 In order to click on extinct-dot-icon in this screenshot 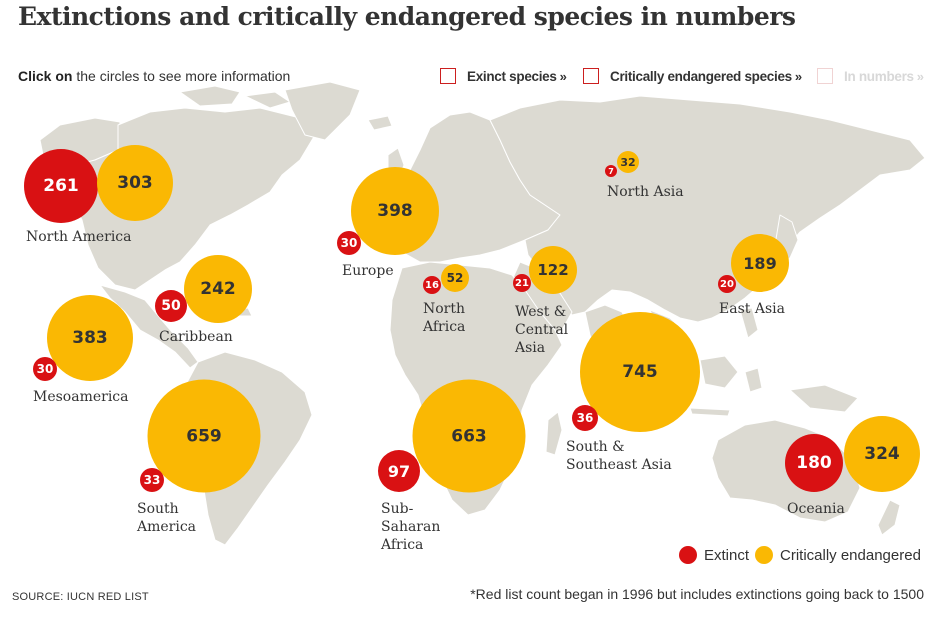, I will do `click(688, 555)`.